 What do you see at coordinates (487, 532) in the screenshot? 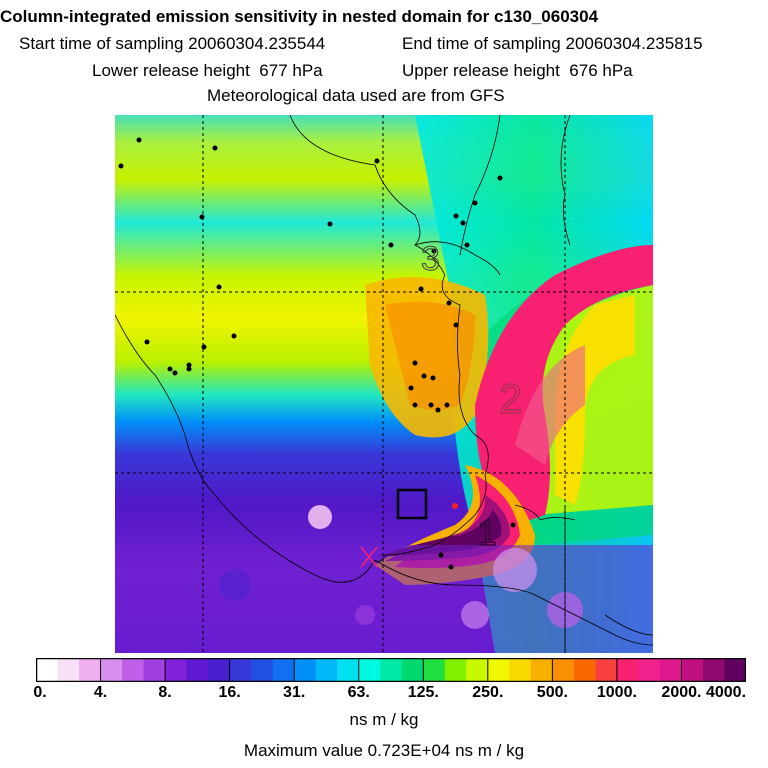
I see `marker-1: 1` at bounding box center [487, 532].